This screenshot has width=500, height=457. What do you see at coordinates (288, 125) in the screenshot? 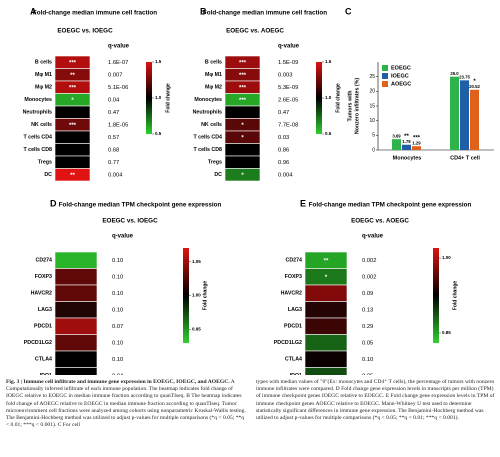
I see `q-value: 7.7E-08` at bounding box center [288, 125].